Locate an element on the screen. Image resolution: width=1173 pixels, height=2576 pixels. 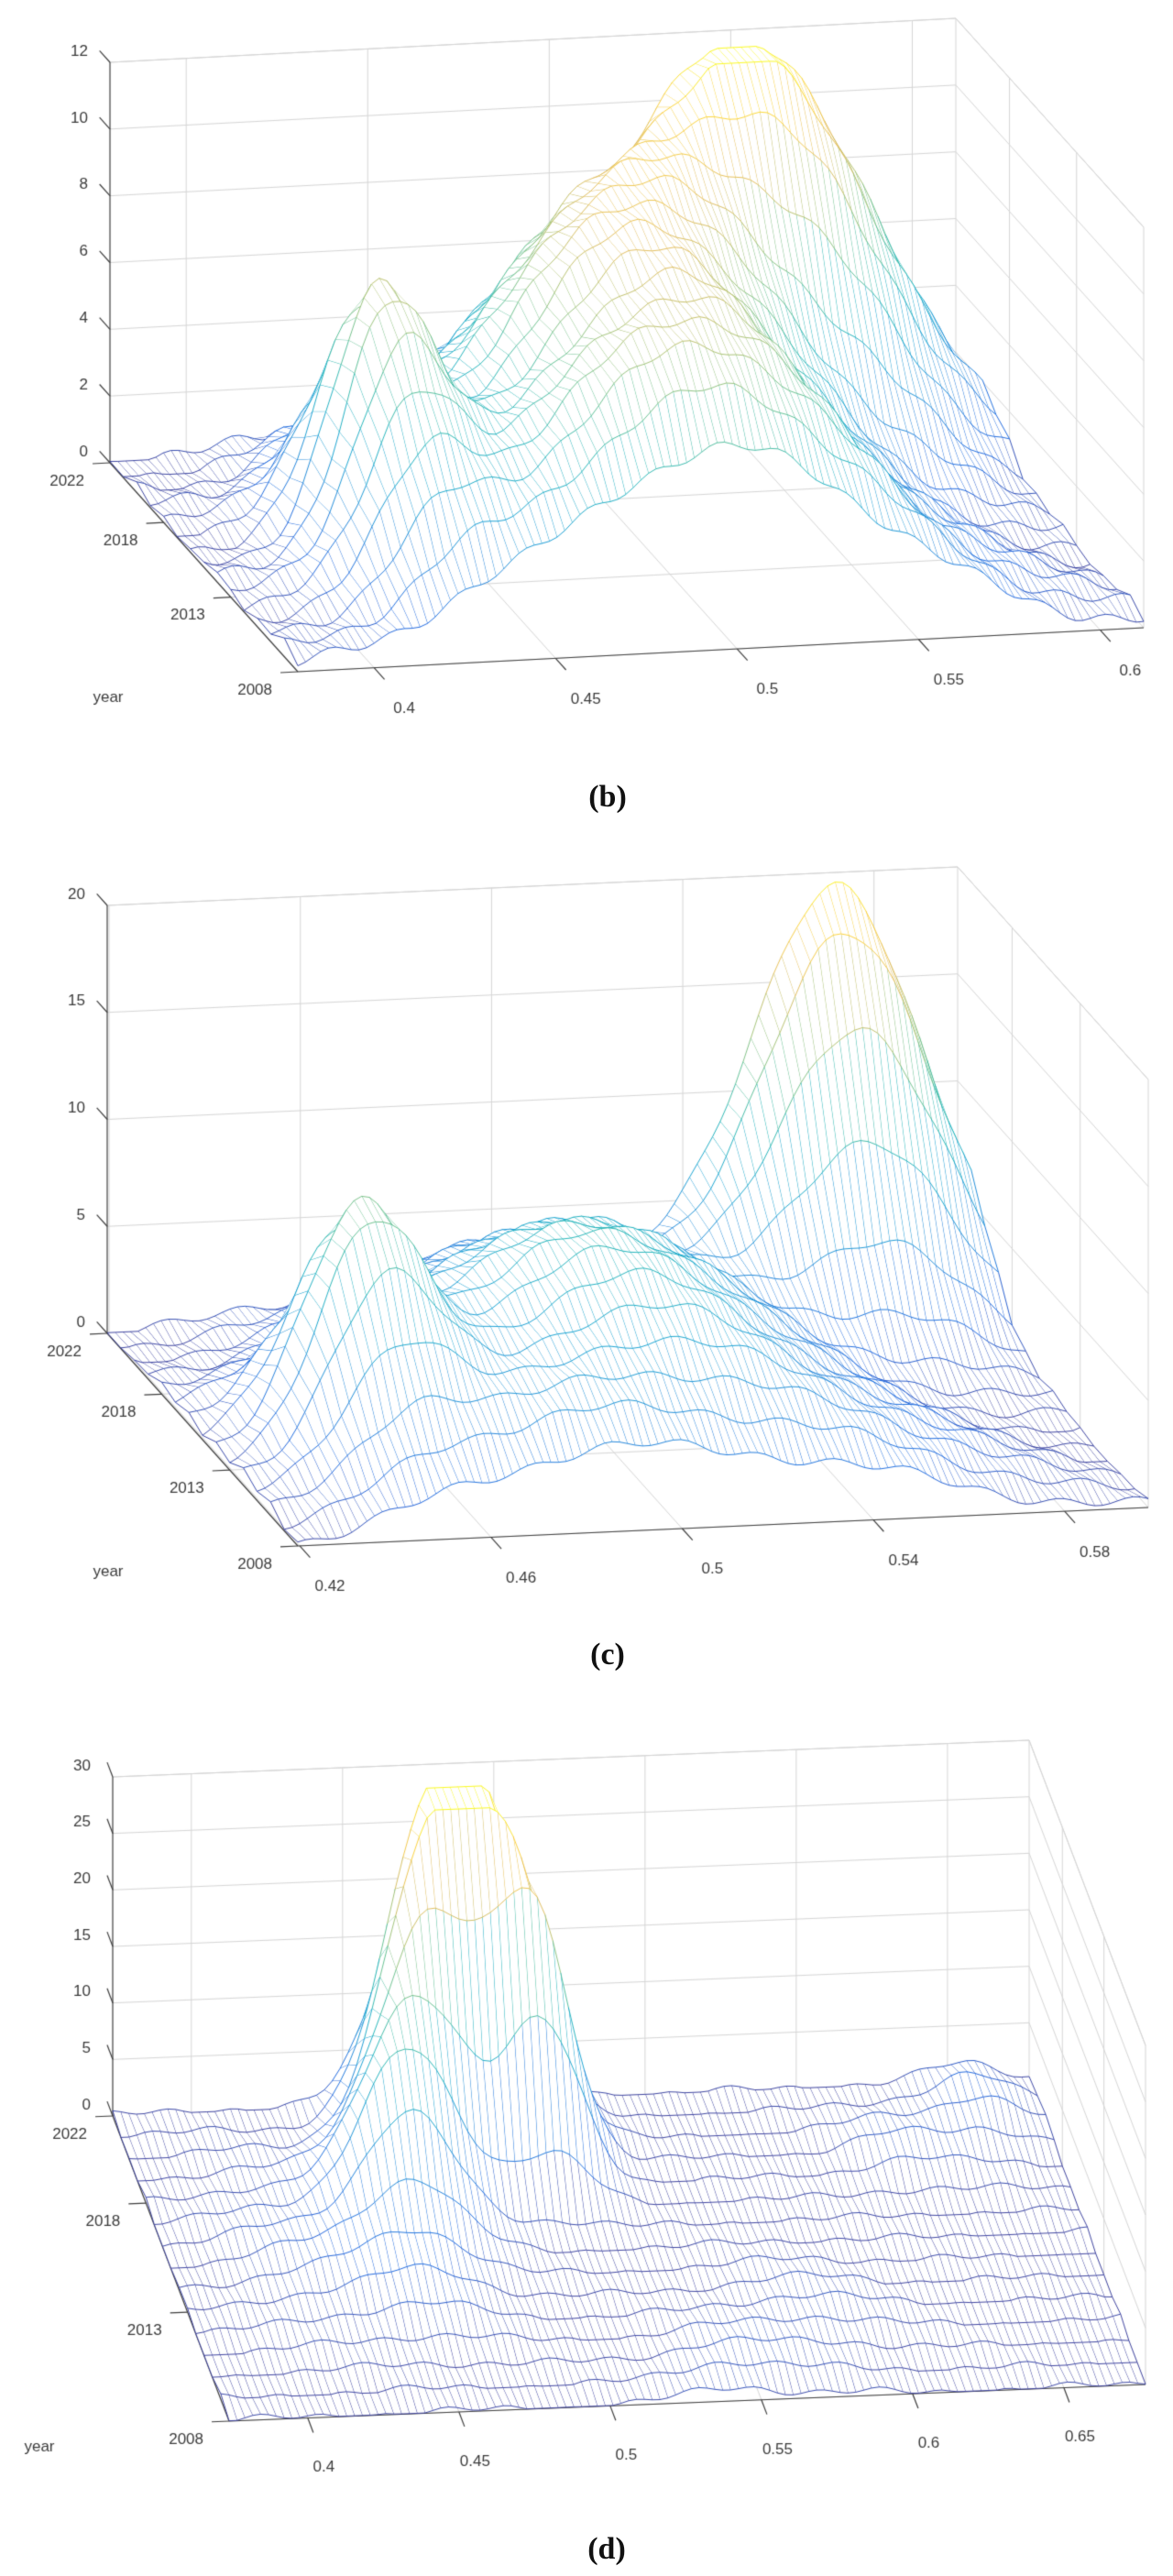
caption-c: (c) is located at coordinates (608, 1655).